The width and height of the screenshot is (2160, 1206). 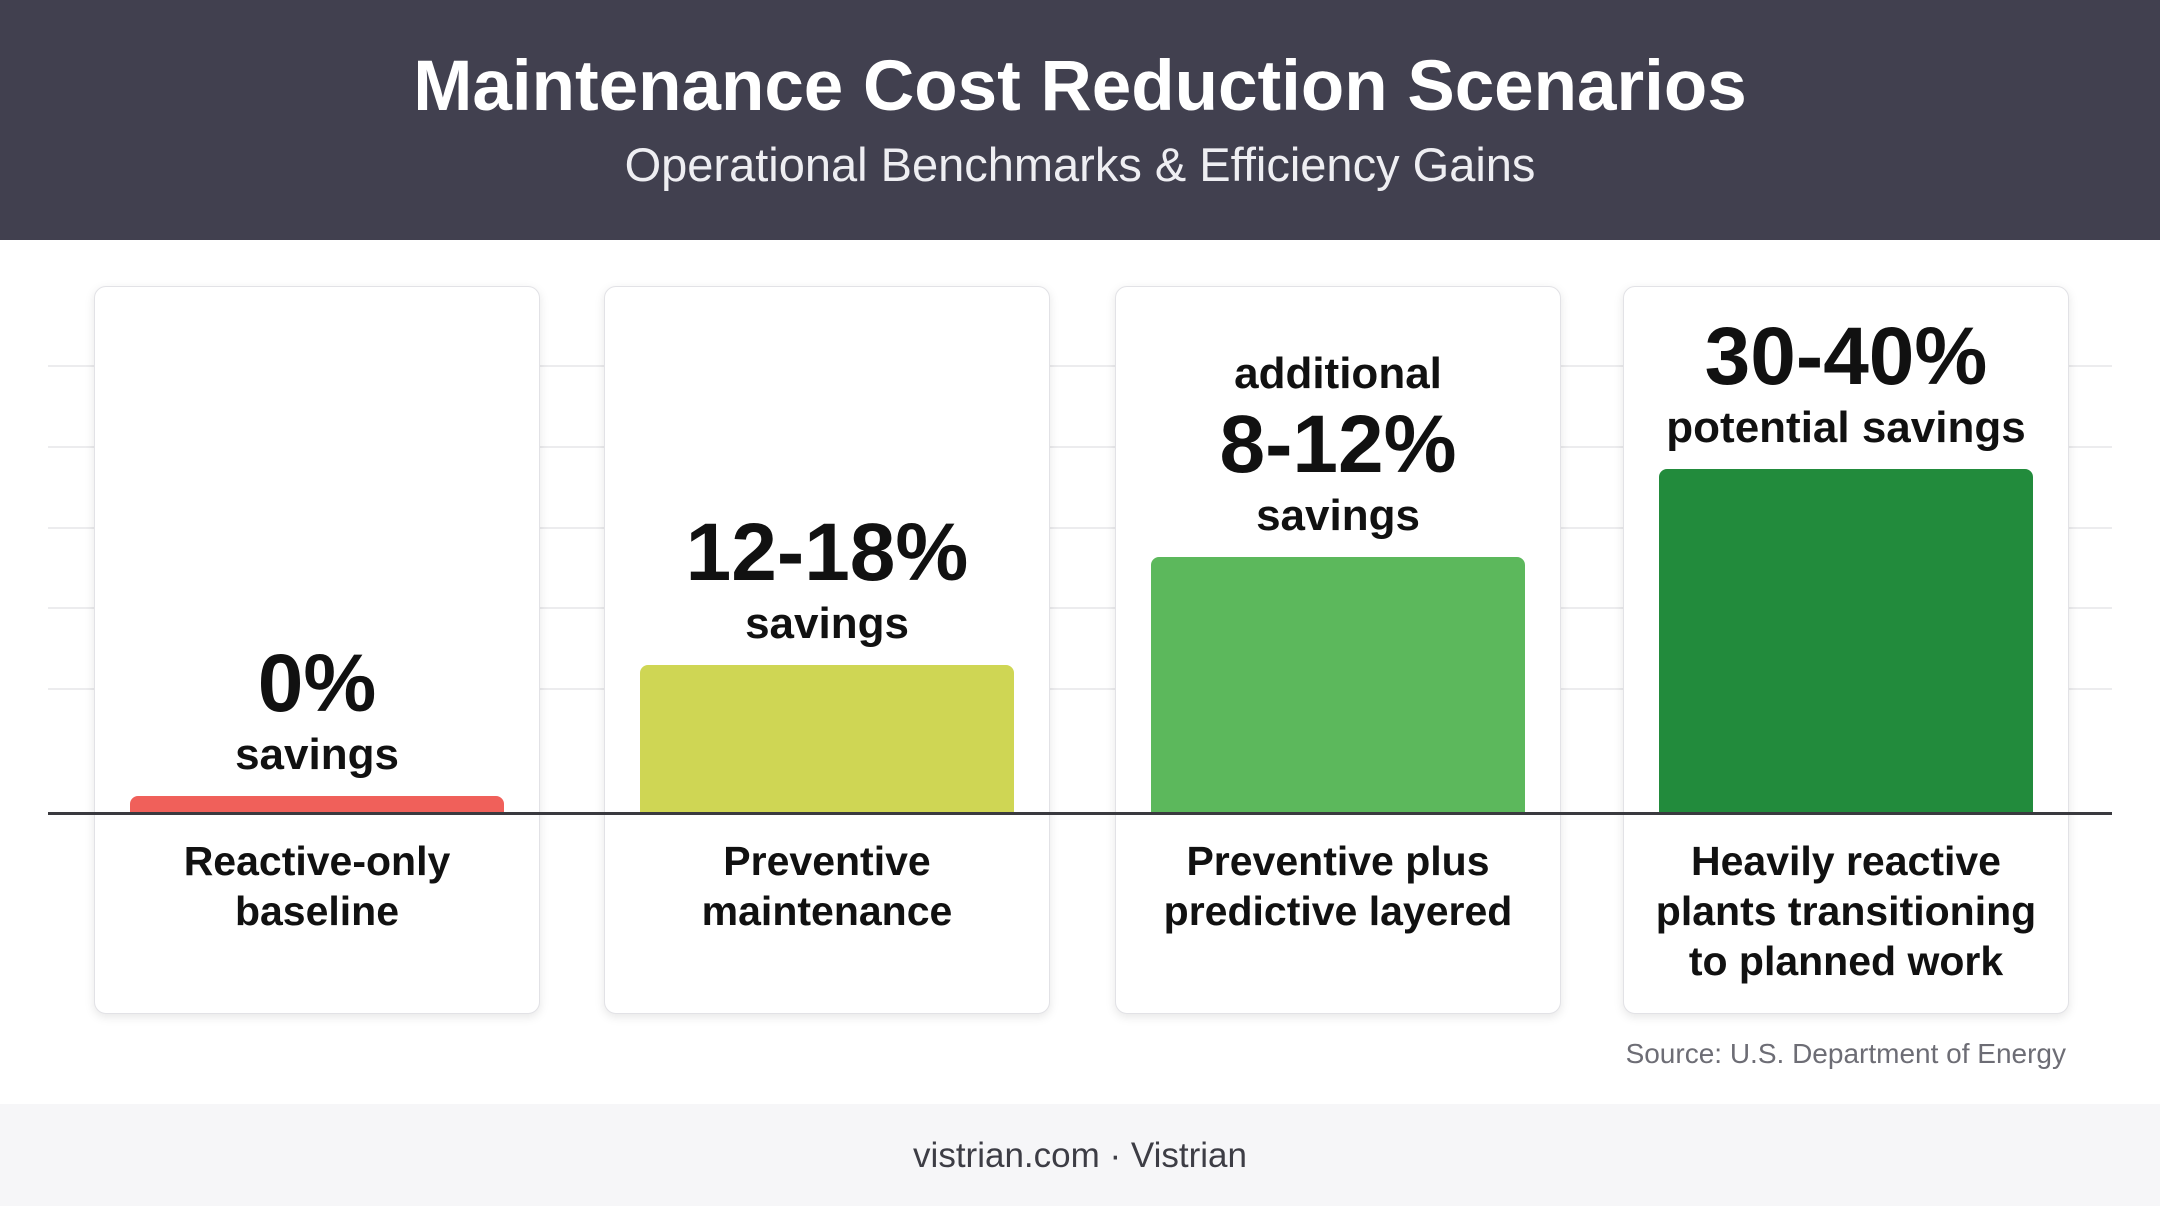 I want to click on category-label: Reactive-only baseline, so click(x=317, y=886).